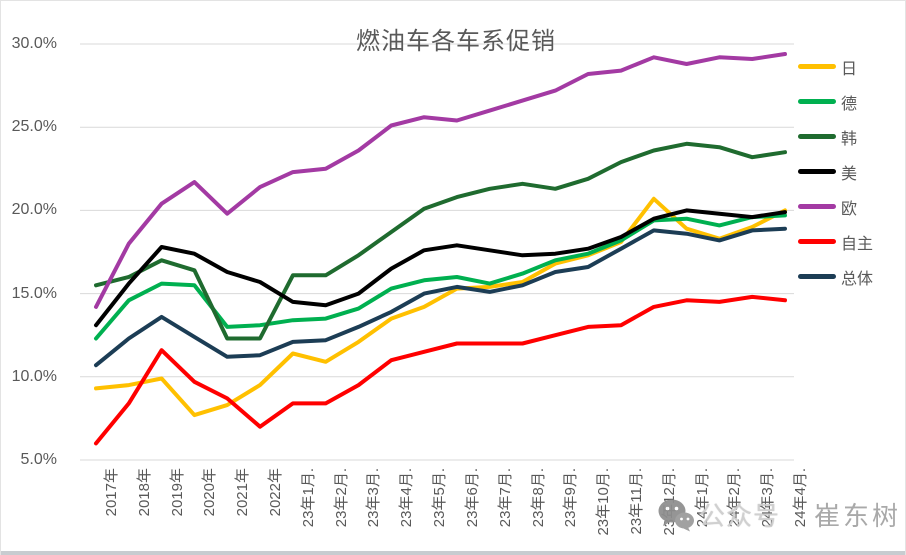  Describe the element at coordinates (111, 492) in the screenshot. I see `x-tick-label: 2017年` at that location.